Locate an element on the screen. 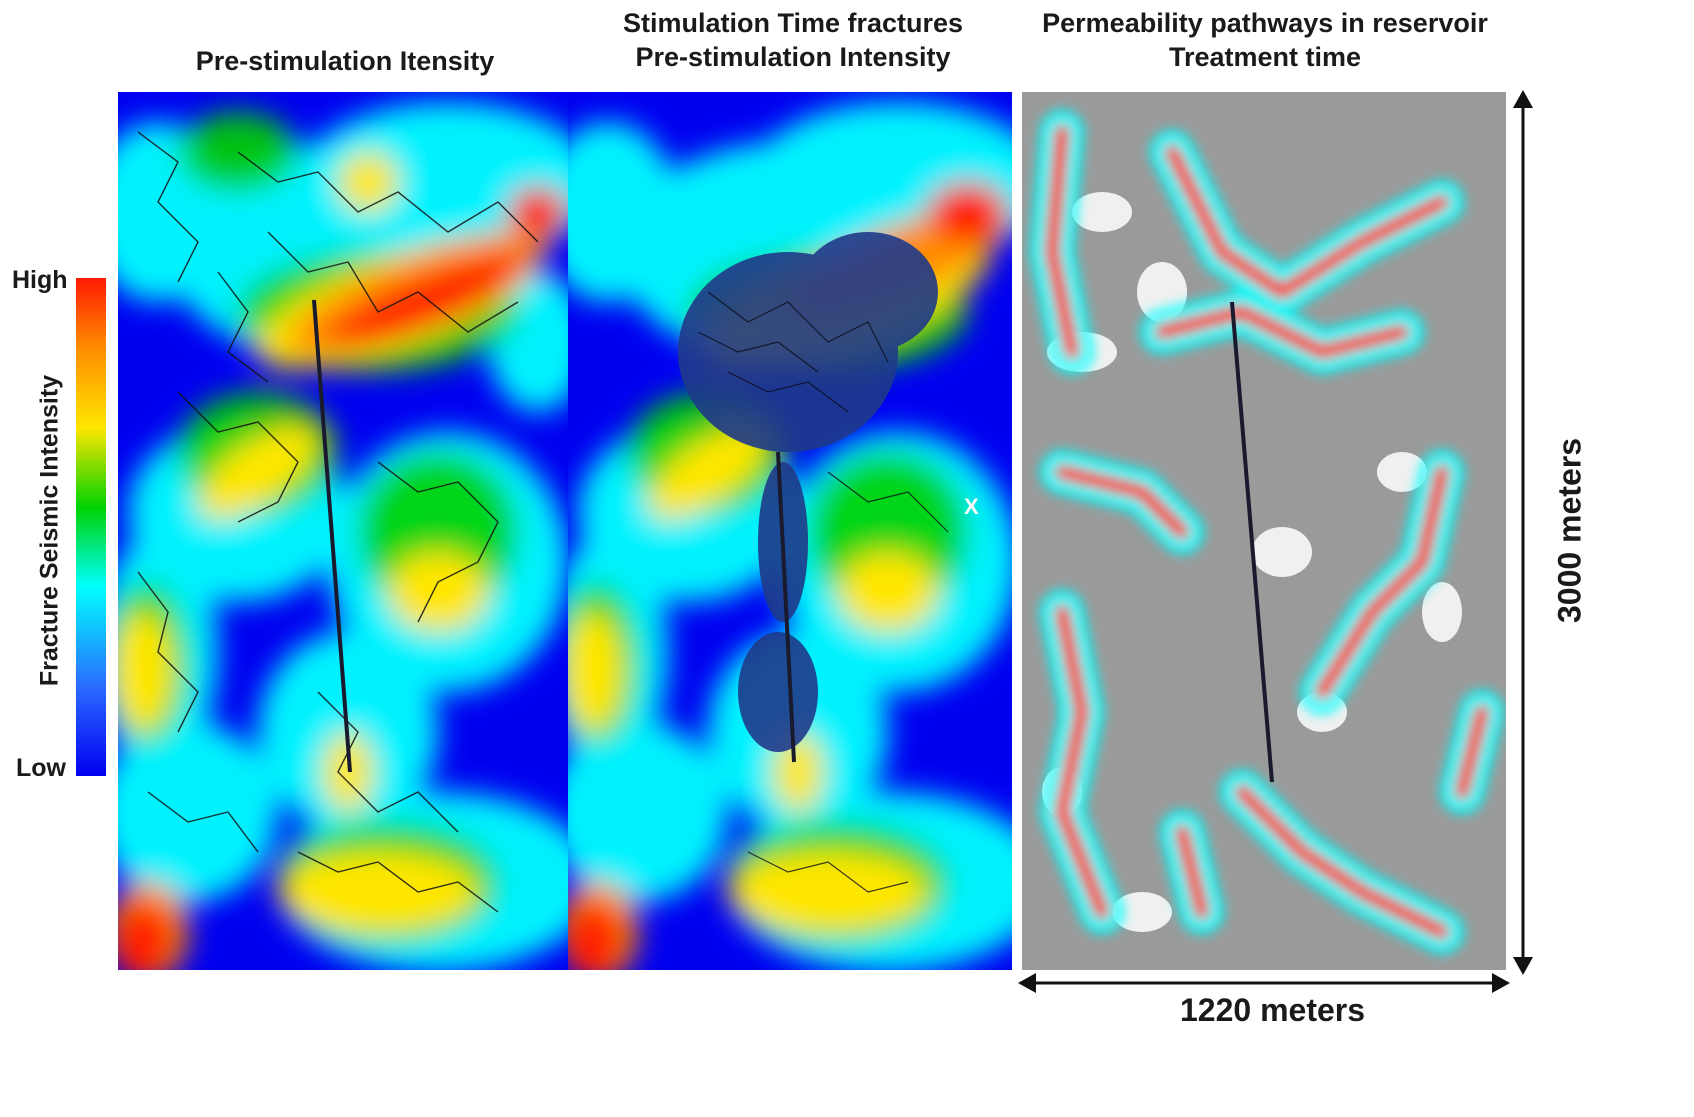 This screenshot has height=1117, width=1694. panel-1-title-line-1: Pre-stimulation Itensity is located at coordinates (345, 61).